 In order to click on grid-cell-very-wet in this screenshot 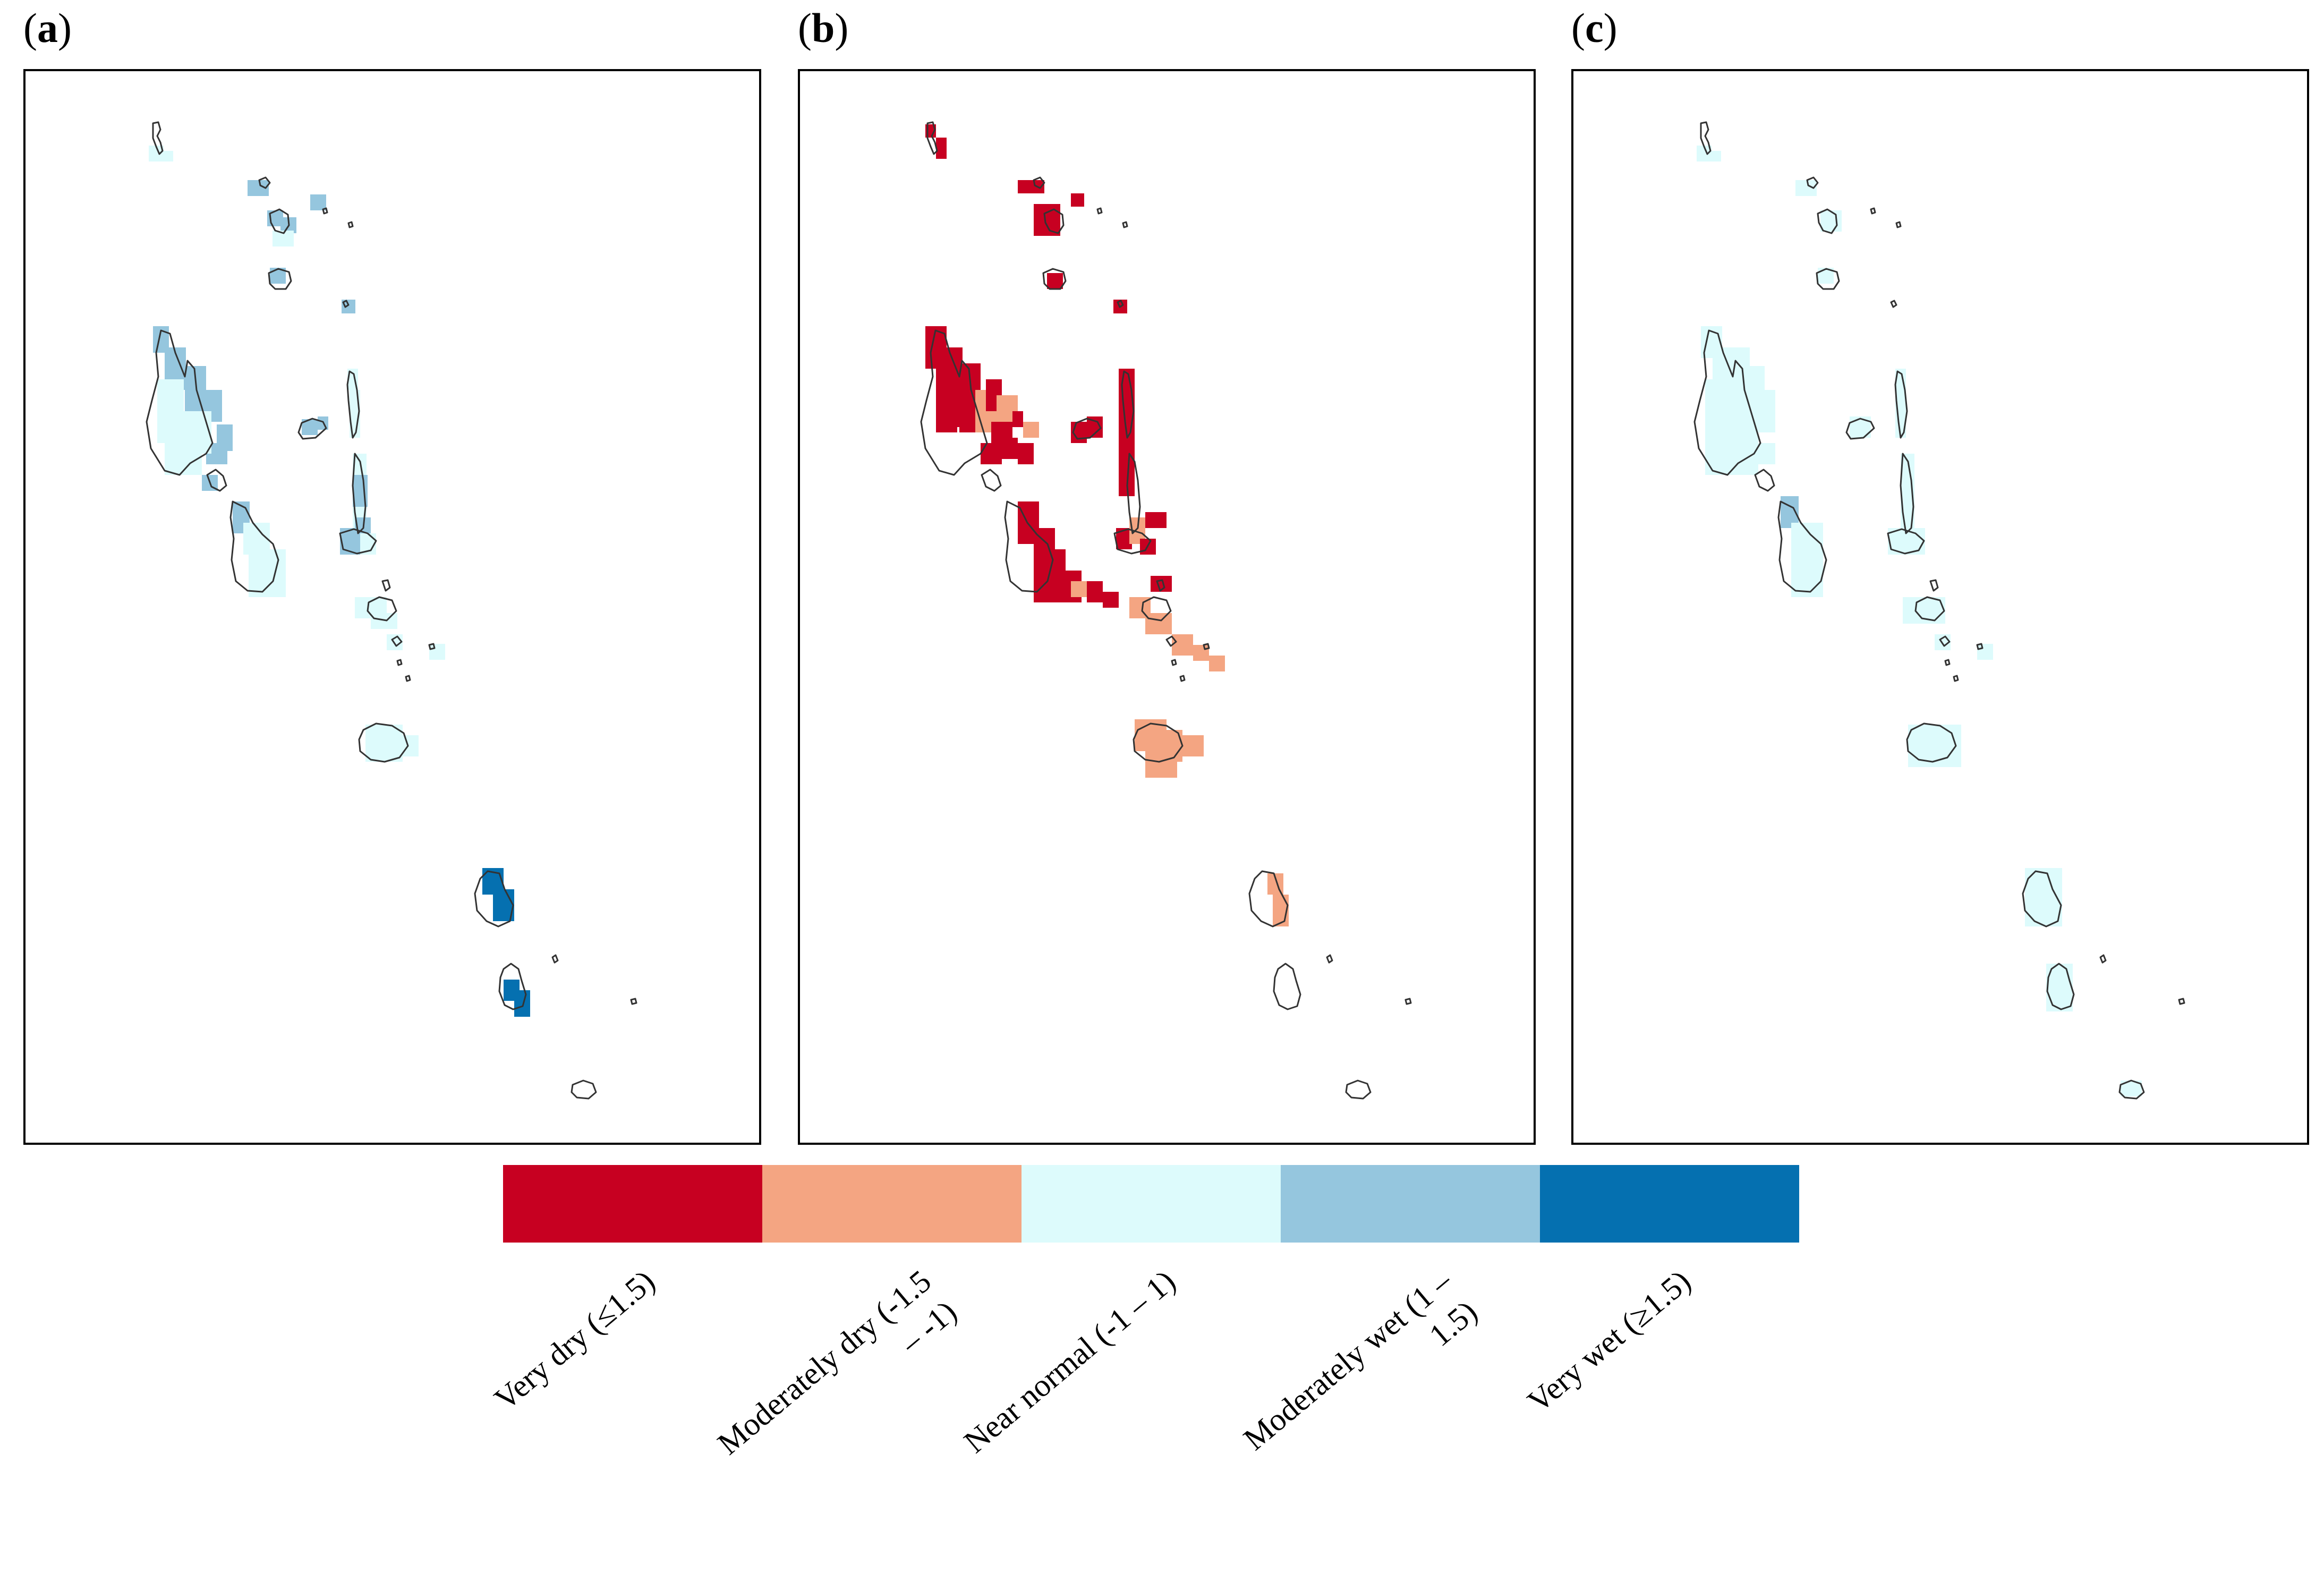, I will do `click(522, 1004)`.